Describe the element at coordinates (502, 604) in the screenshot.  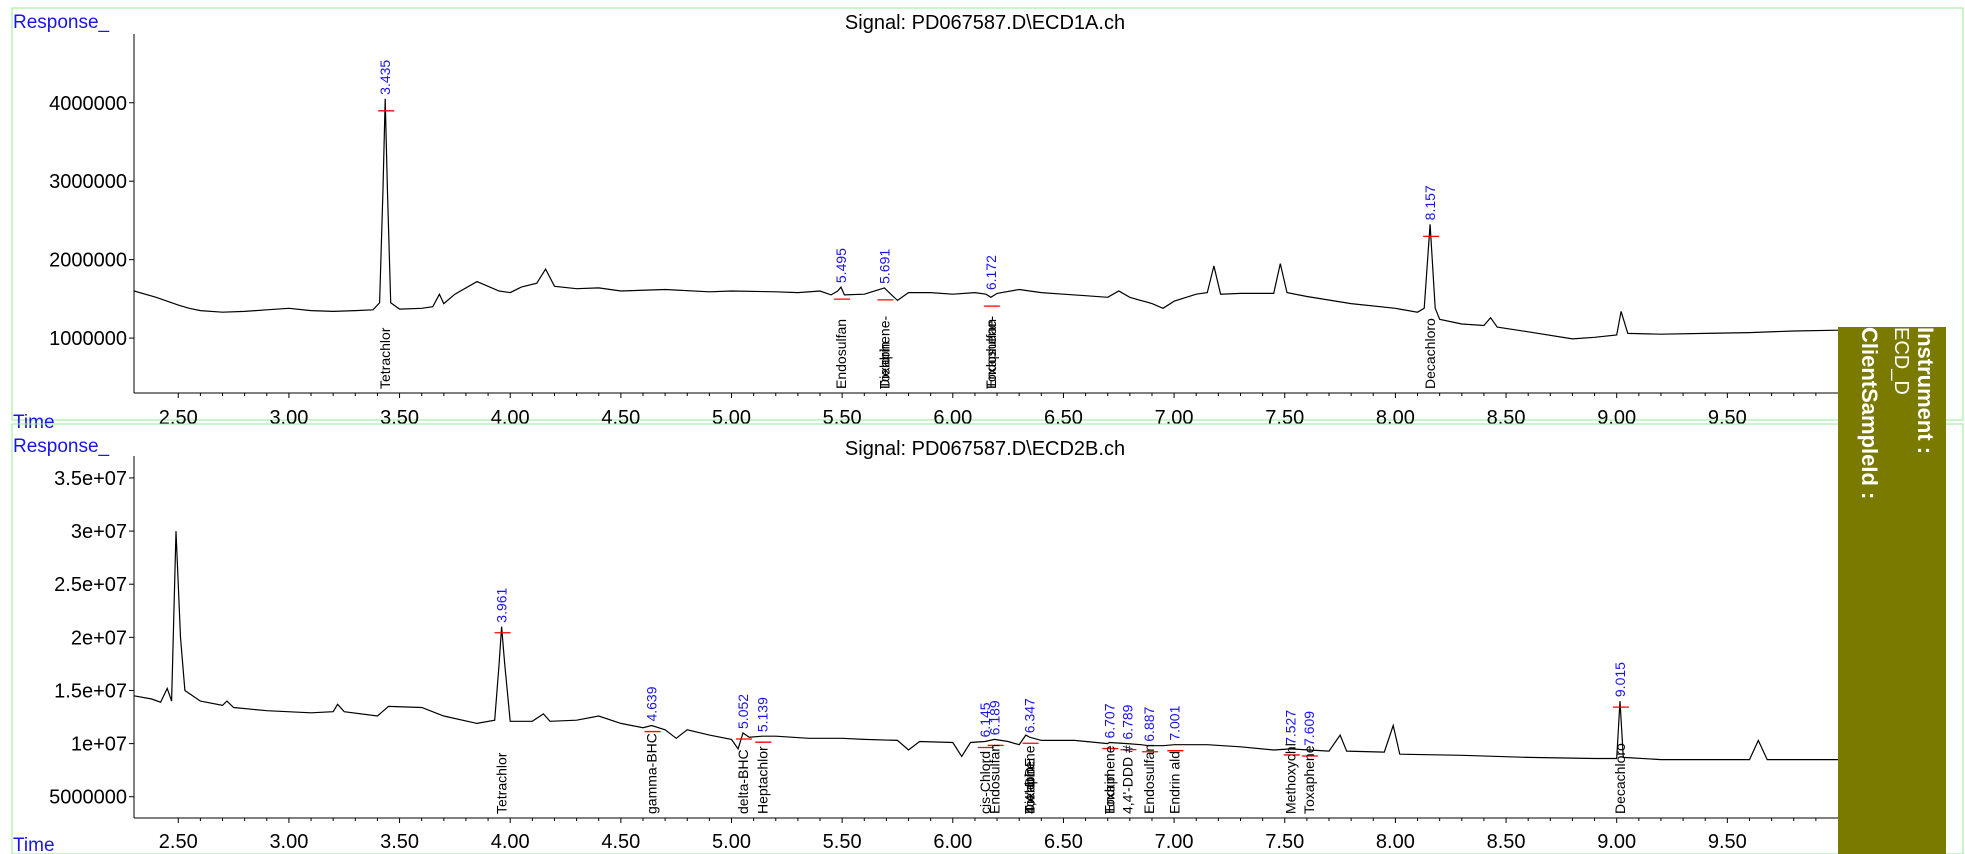
I see `peak-rt-label: 3.961` at that location.